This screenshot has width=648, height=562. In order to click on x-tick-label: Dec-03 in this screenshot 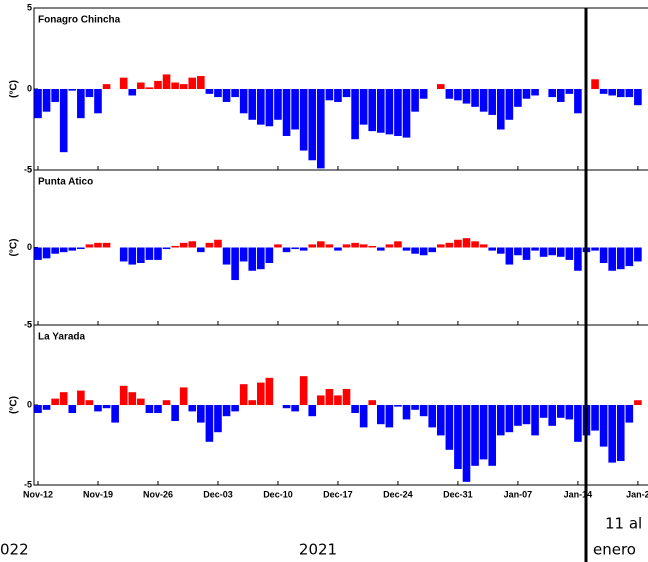, I will do `click(218, 494)`.